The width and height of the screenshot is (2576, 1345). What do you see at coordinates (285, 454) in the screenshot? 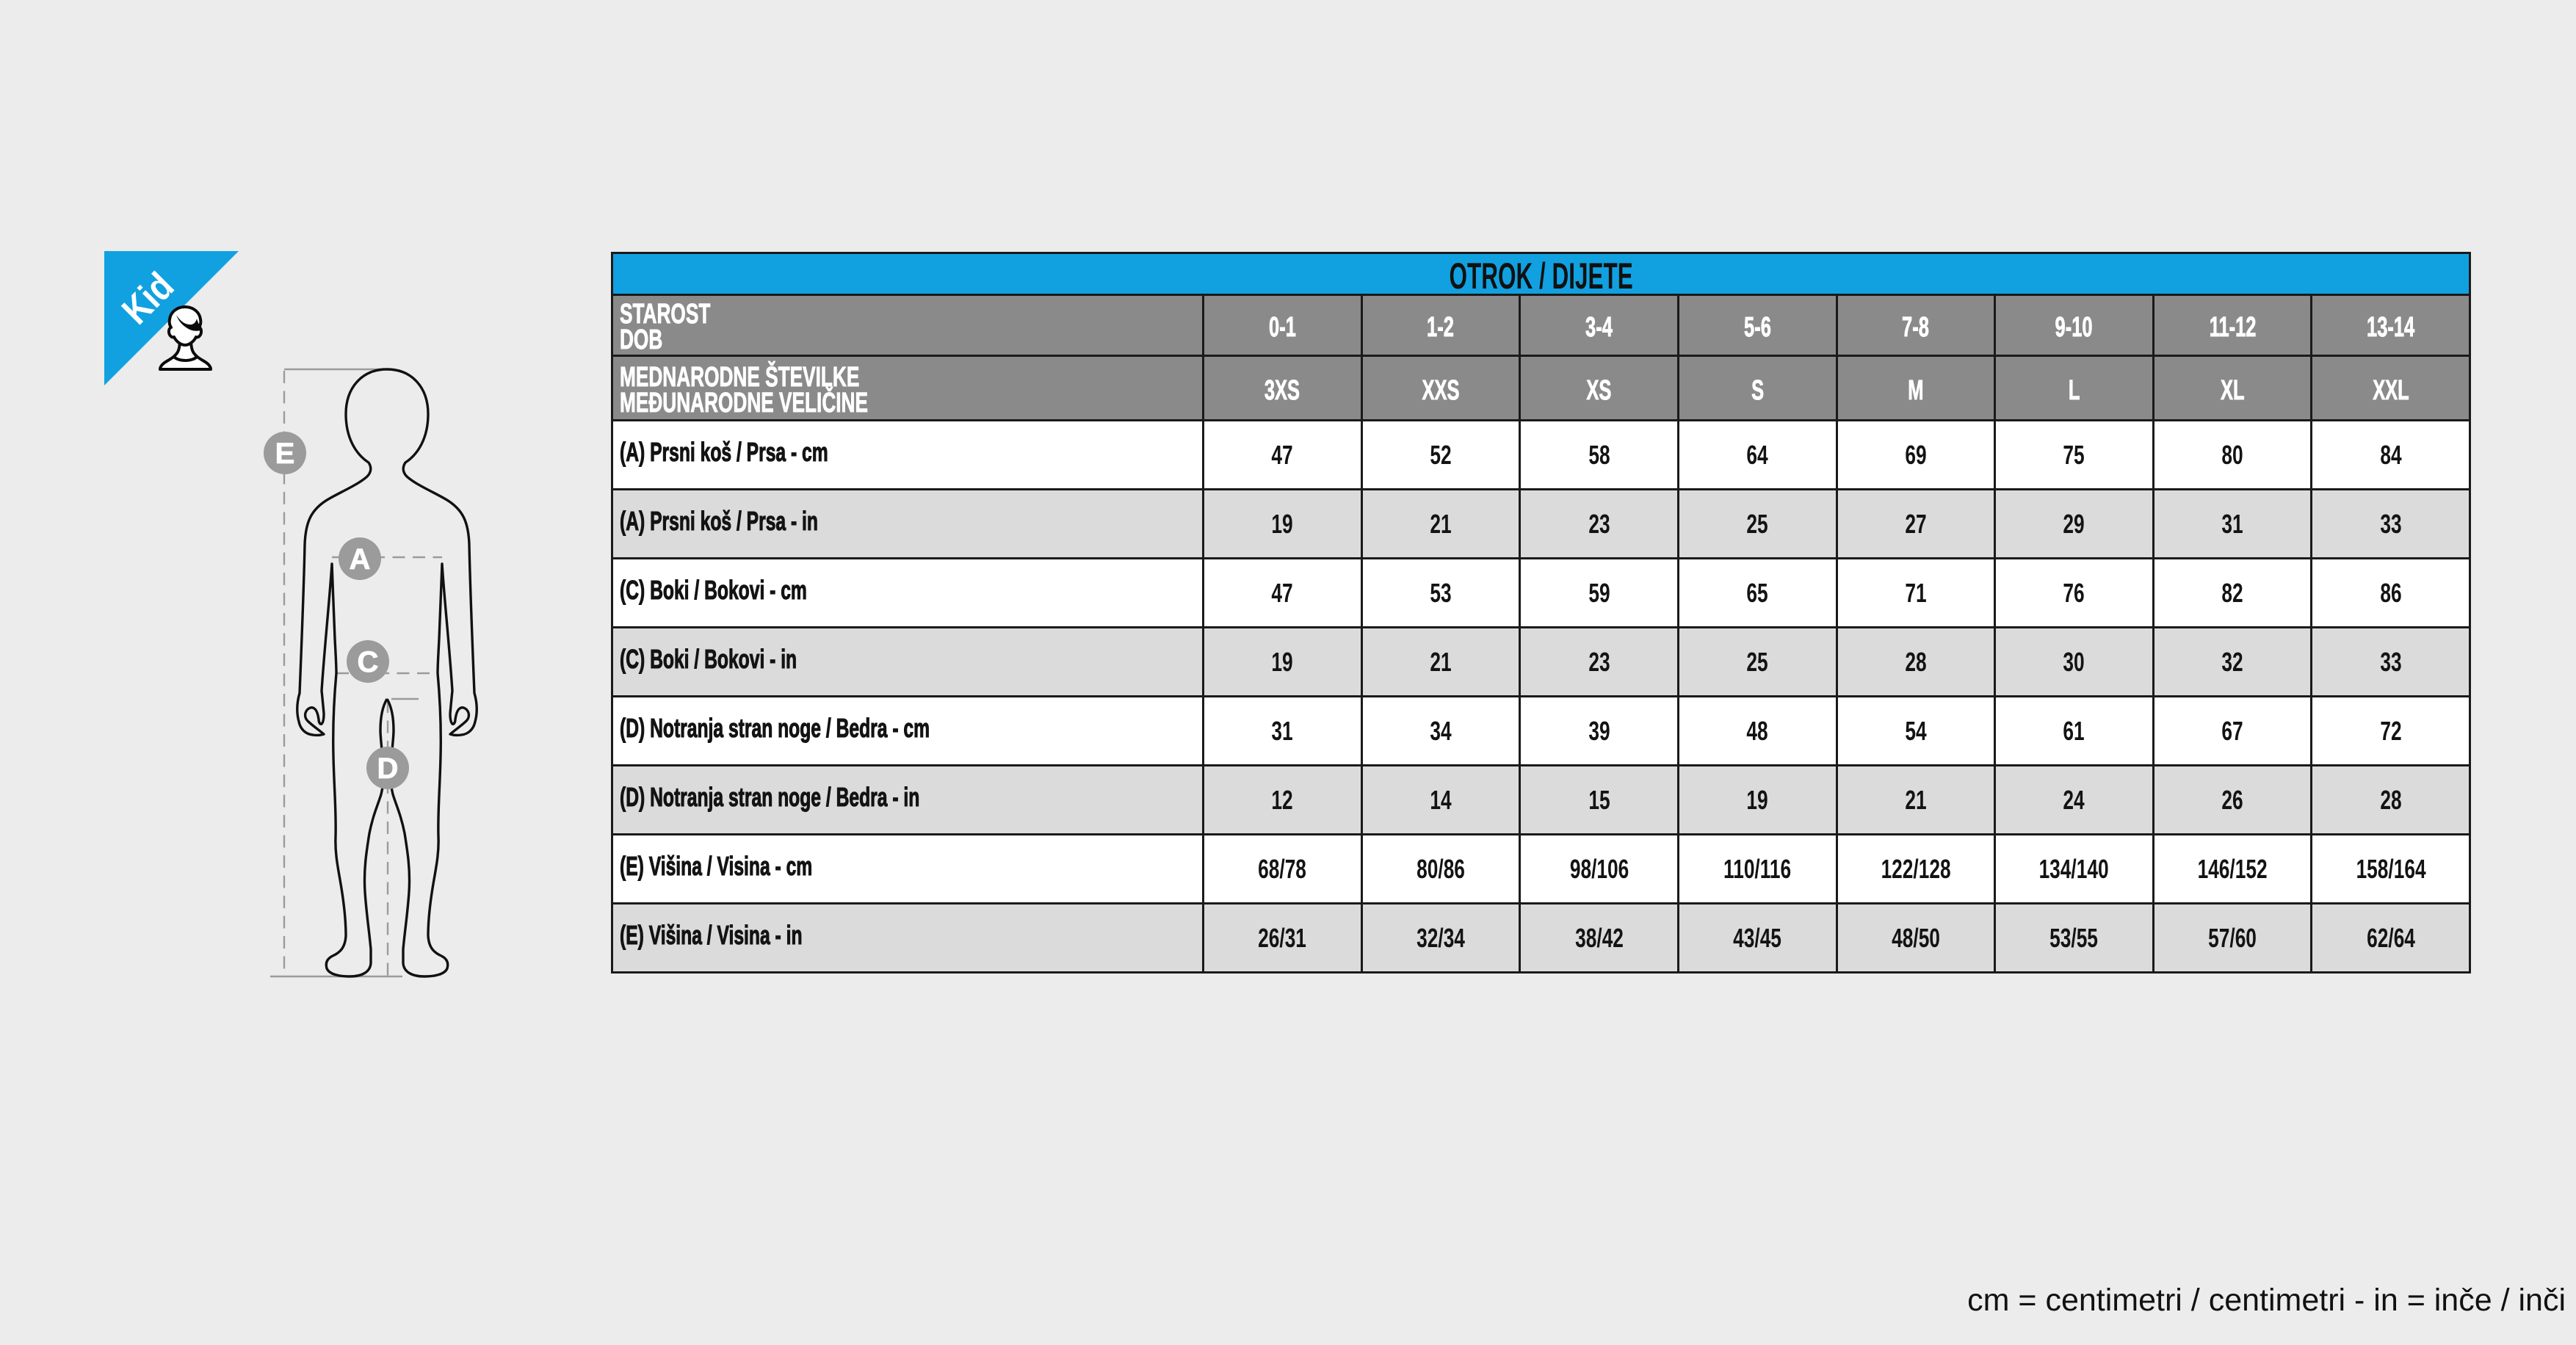
I see `svg-text: E` at bounding box center [285, 454].